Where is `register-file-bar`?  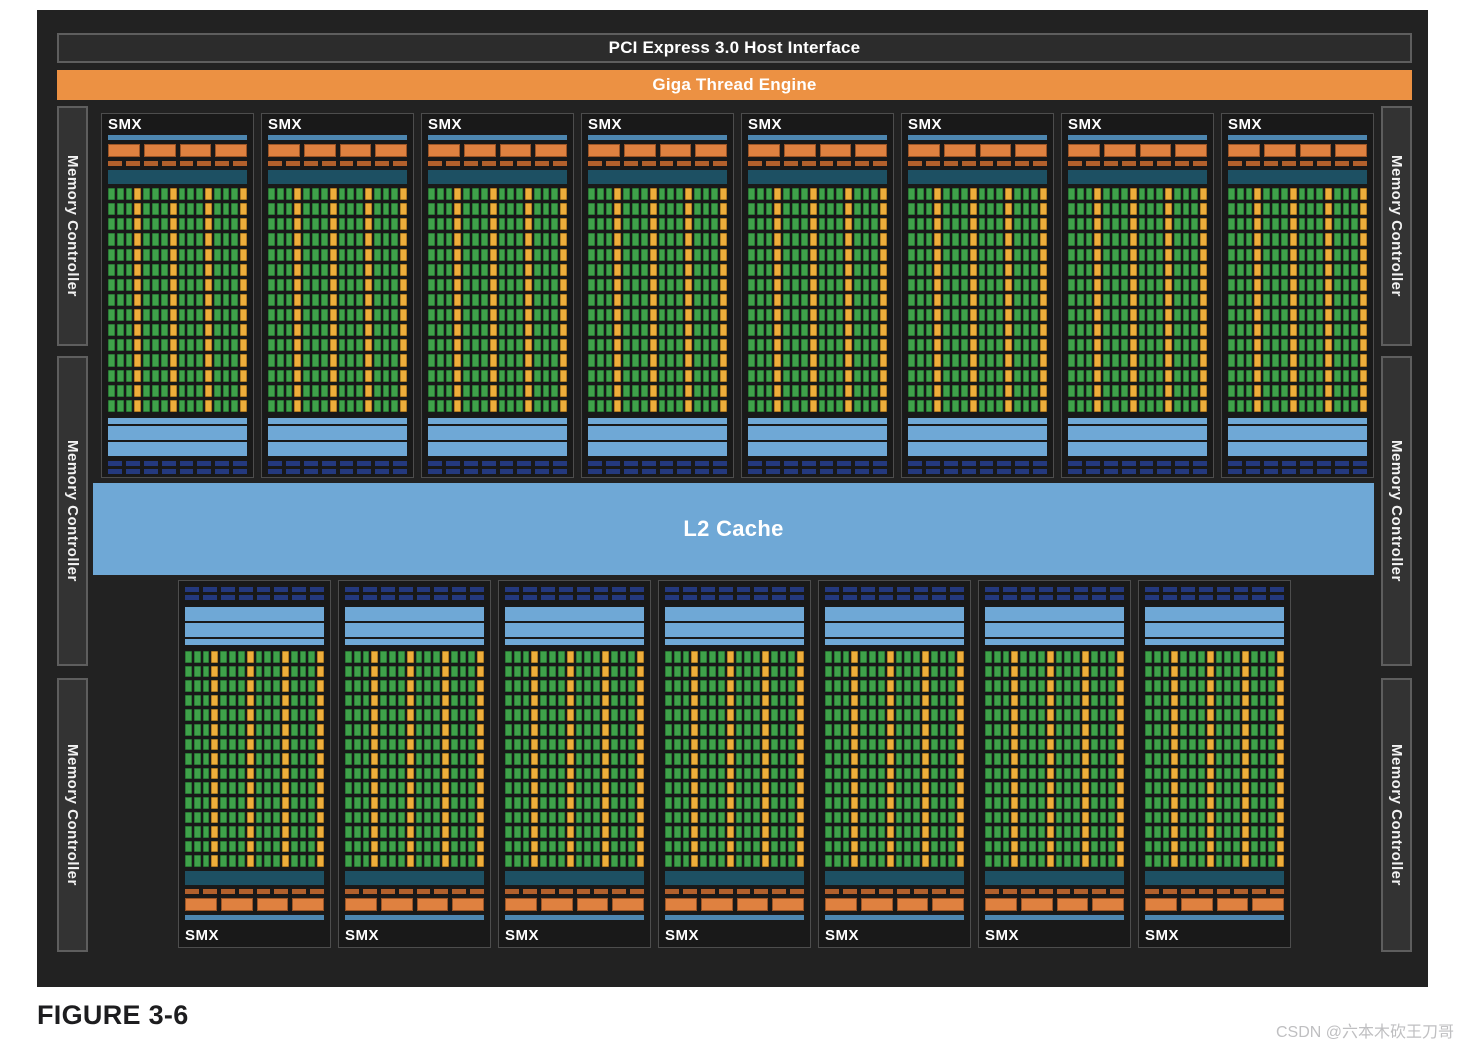 register-file-bar is located at coordinates (177, 177).